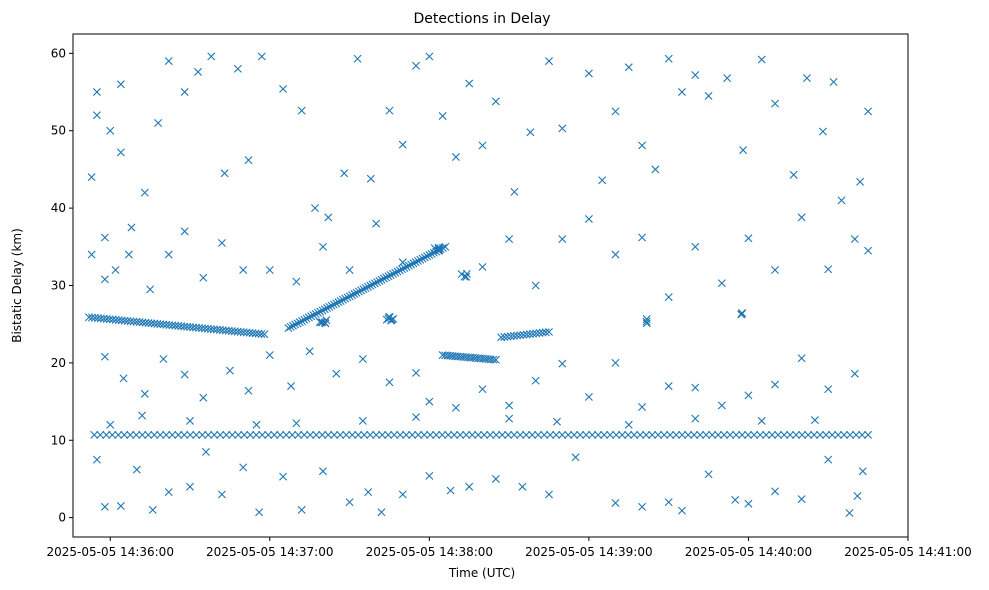 The image size is (989, 590). Describe the element at coordinates (269, 552) in the screenshot. I see `x-tick-label-1: 2025-05-05 14:37:00` at that location.